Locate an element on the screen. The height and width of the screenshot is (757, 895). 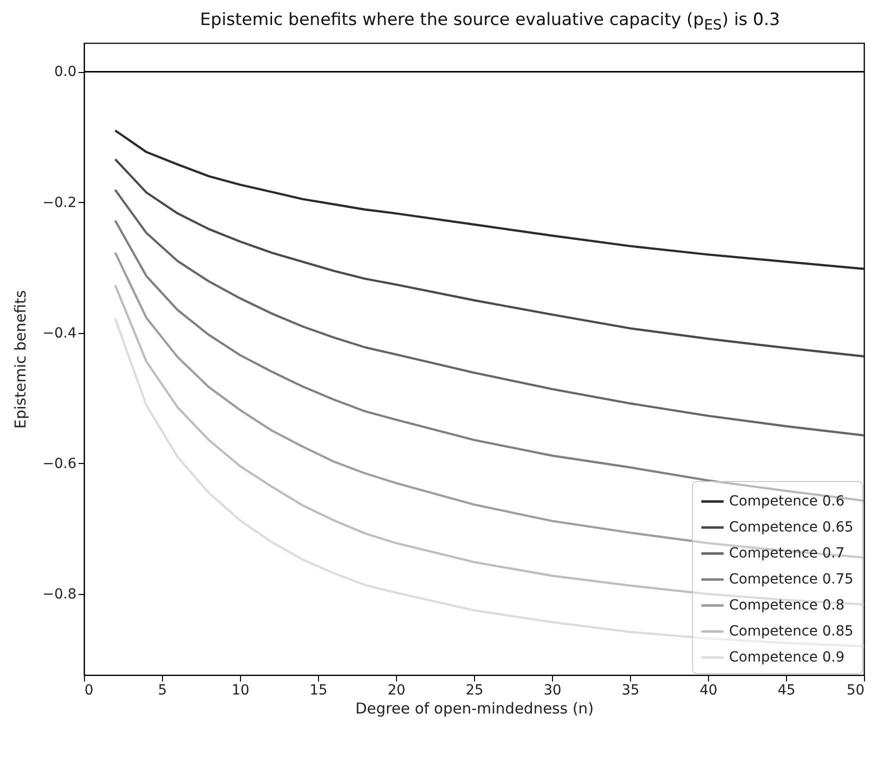
legend-label: Competence 0.75 is located at coordinates (791, 580).